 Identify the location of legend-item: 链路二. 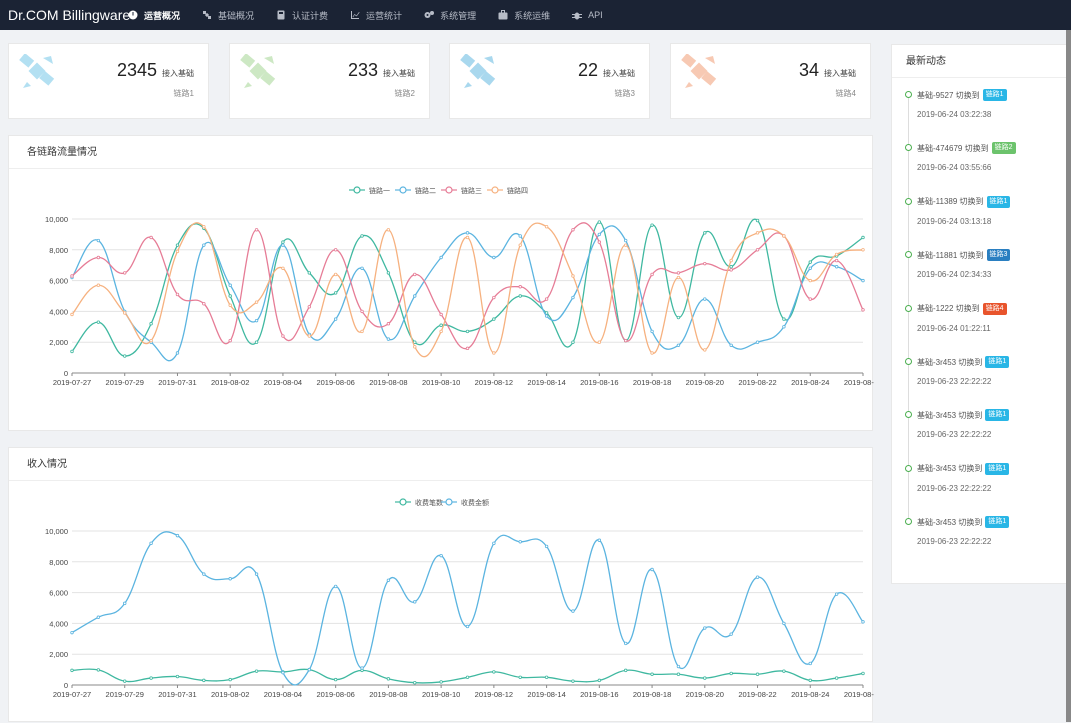
(415, 190).